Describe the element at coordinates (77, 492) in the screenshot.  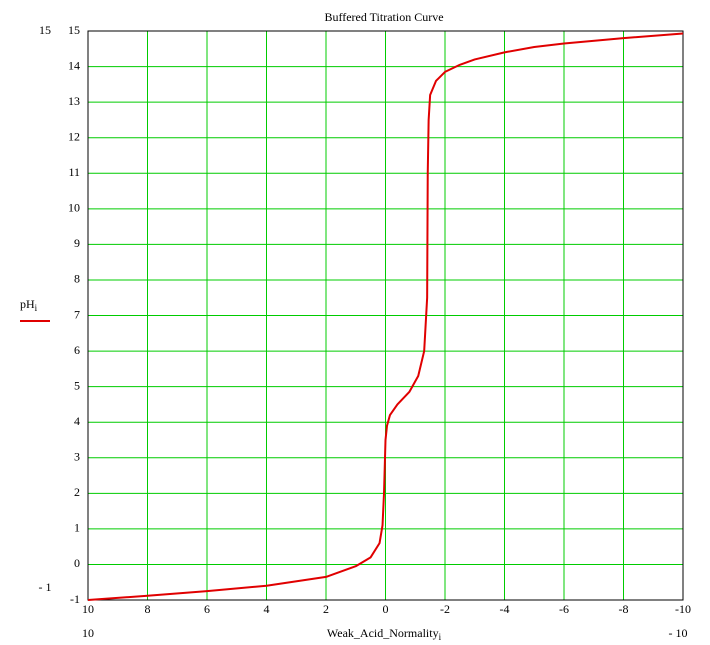
I see `y-tick-label: 2` at that location.